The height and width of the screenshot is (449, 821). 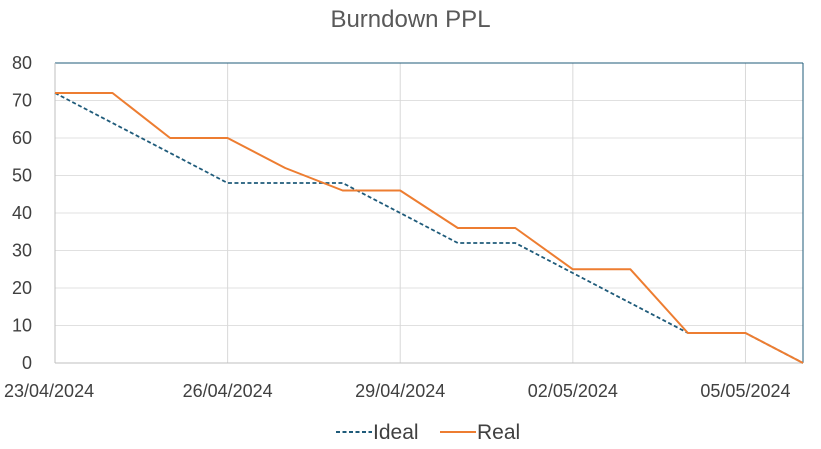 What do you see at coordinates (27, 363) in the screenshot?
I see `y-tick-label: 0` at bounding box center [27, 363].